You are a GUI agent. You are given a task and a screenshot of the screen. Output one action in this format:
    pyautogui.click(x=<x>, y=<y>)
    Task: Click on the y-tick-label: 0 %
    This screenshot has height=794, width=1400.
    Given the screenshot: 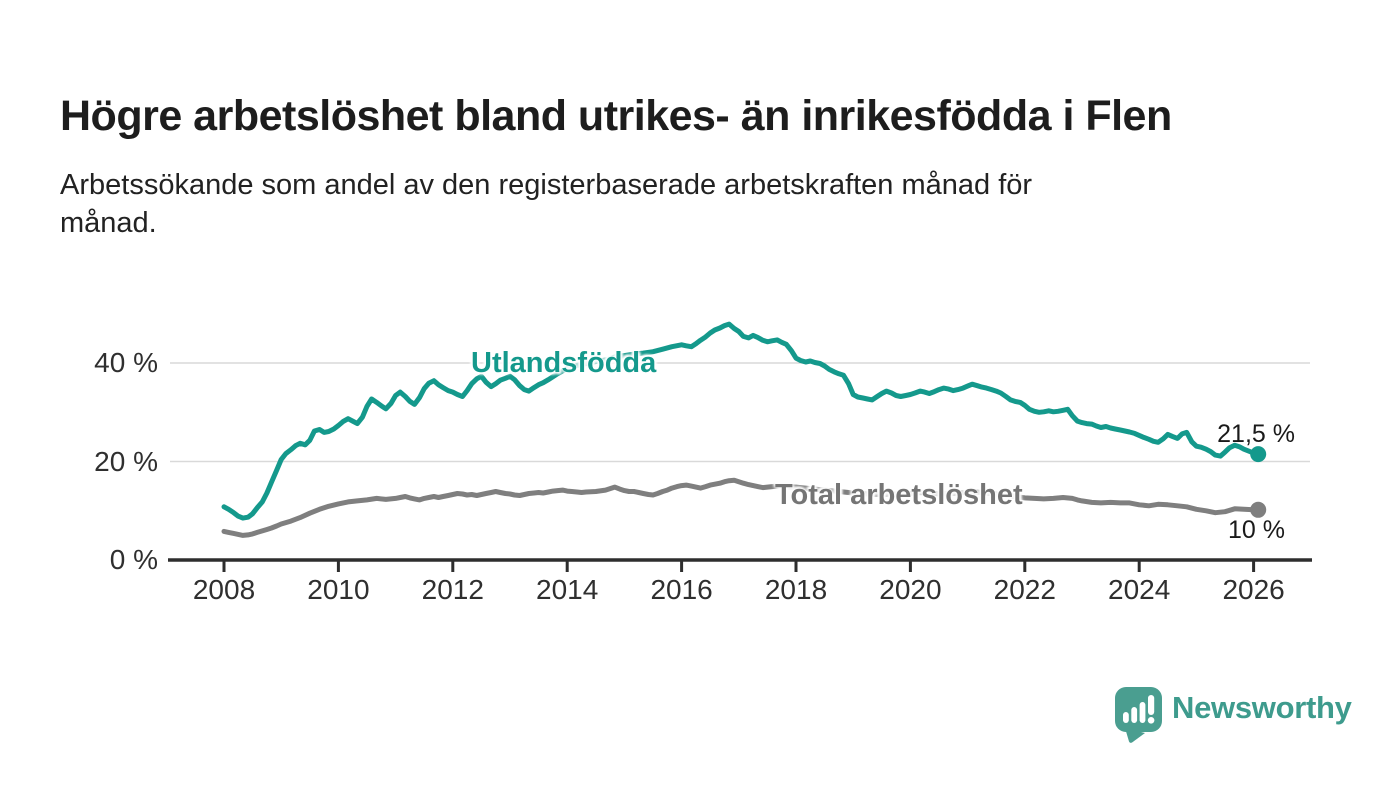 What is the action you would take?
    pyautogui.click(x=133, y=559)
    